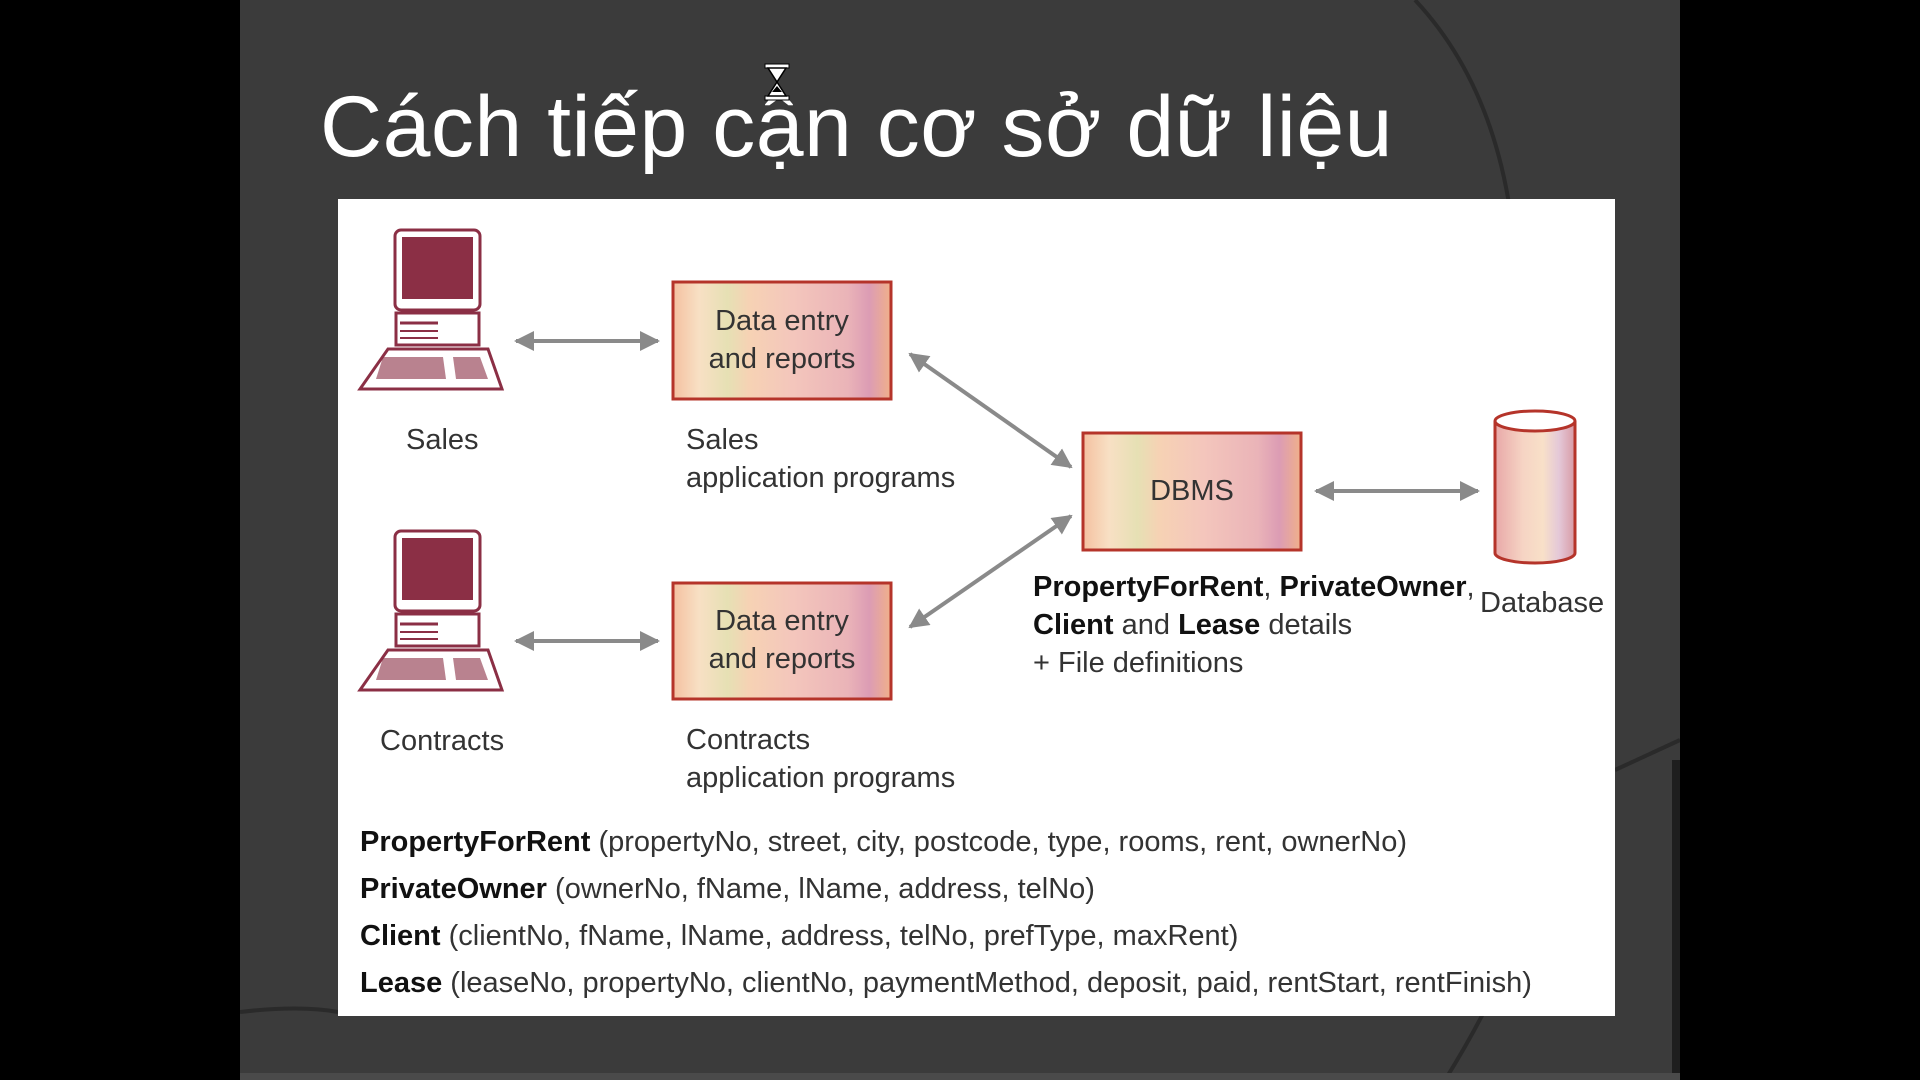 This screenshot has height=1080, width=1920. I want to click on entity-name: Client, so click(1073, 625).